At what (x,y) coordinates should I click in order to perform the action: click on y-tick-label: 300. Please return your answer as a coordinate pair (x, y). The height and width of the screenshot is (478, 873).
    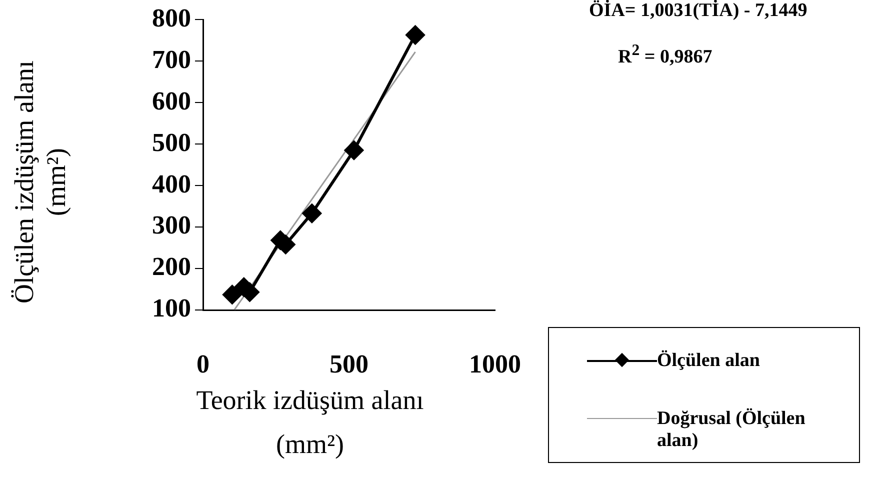
    Looking at the image, I should click on (171, 225).